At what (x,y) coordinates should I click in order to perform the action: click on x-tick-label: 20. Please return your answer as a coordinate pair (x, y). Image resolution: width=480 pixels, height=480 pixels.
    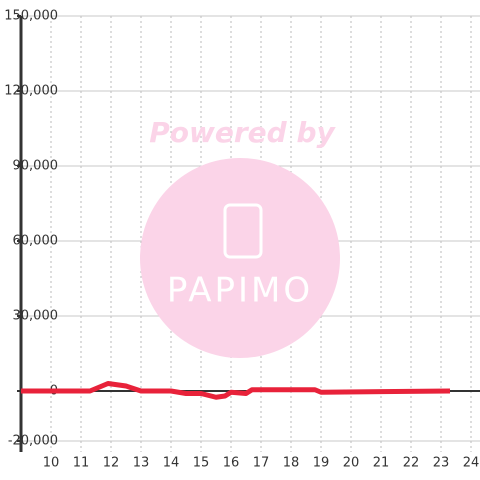
    Looking at the image, I should click on (351, 463).